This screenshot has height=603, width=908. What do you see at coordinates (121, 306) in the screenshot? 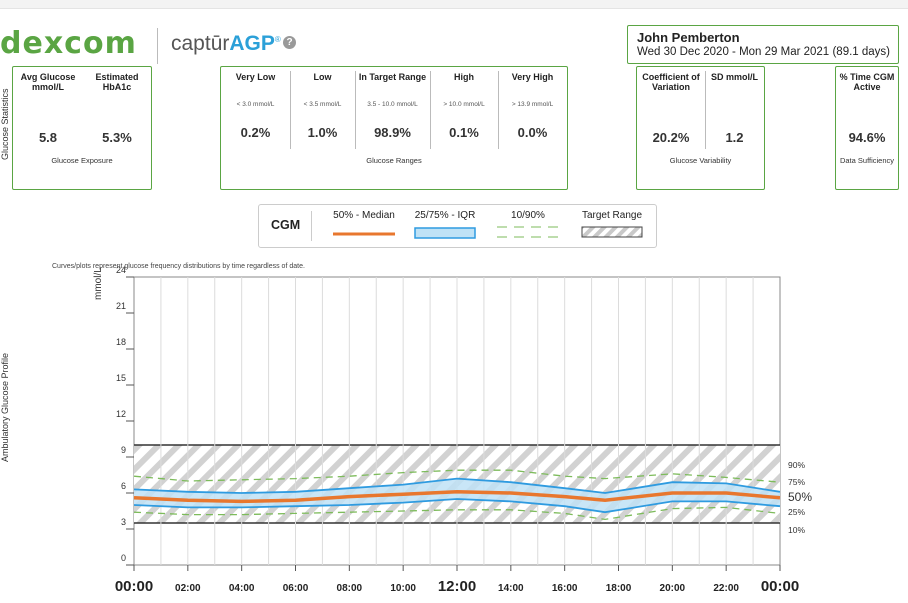
I see `y-tick-label: 21` at bounding box center [121, 306].